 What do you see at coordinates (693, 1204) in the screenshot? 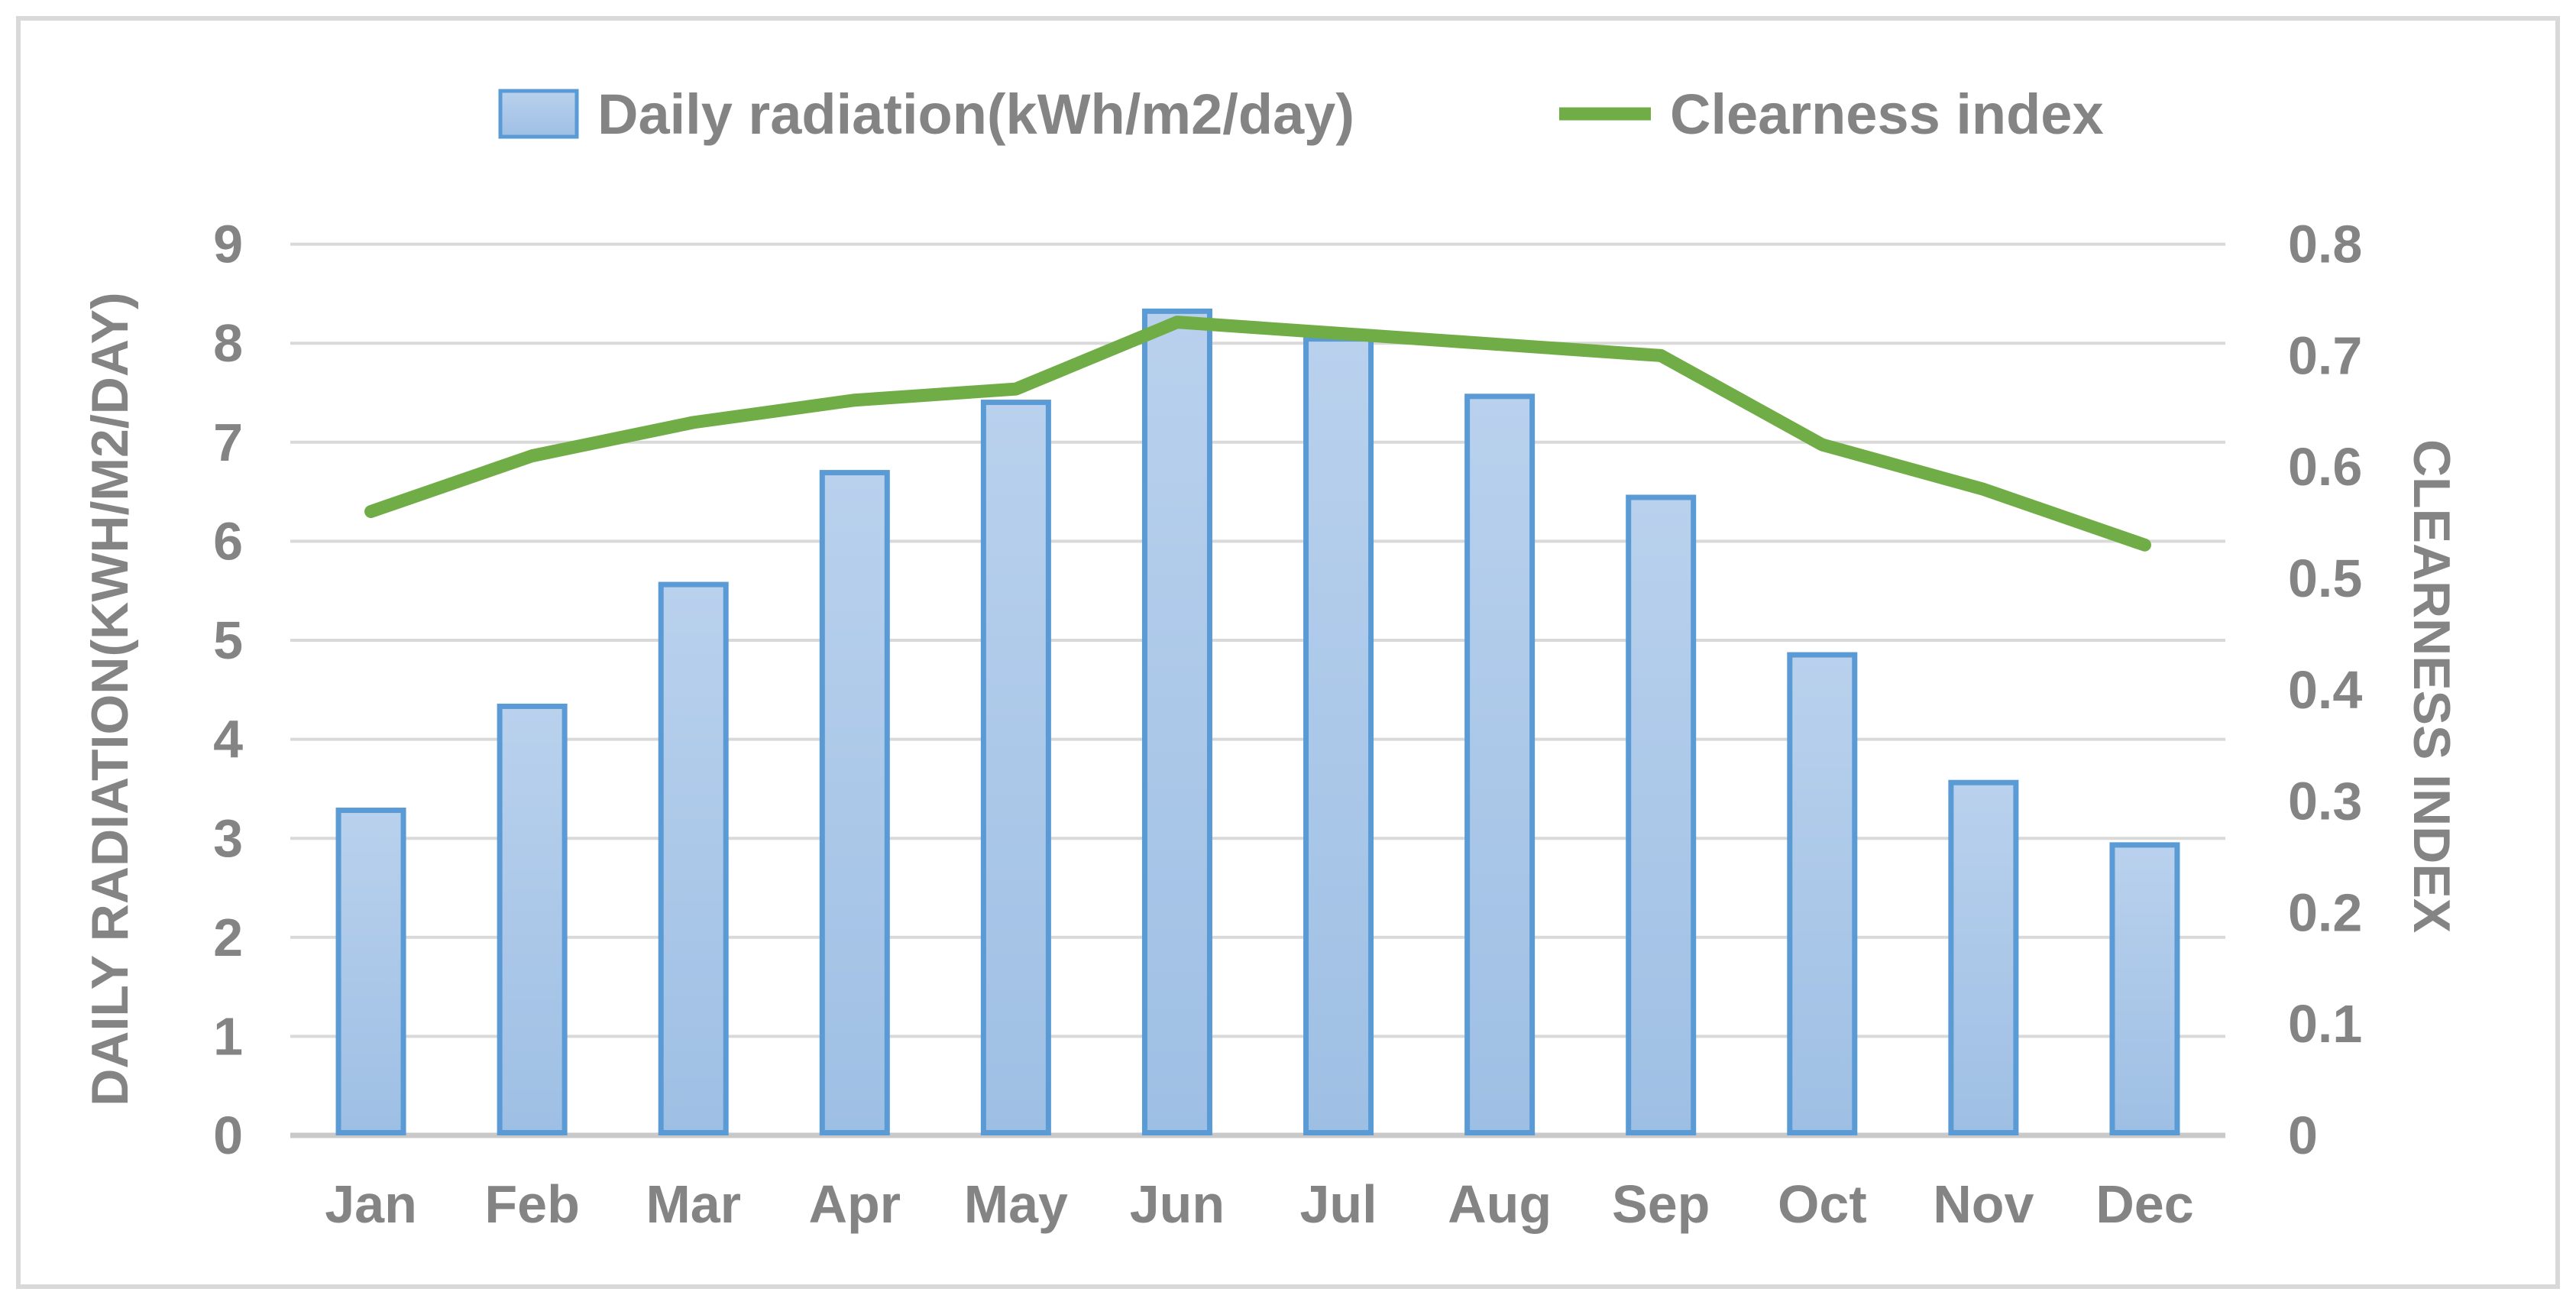
I see `x-tick-mar: Mar` at bounding box center [693, 1204].